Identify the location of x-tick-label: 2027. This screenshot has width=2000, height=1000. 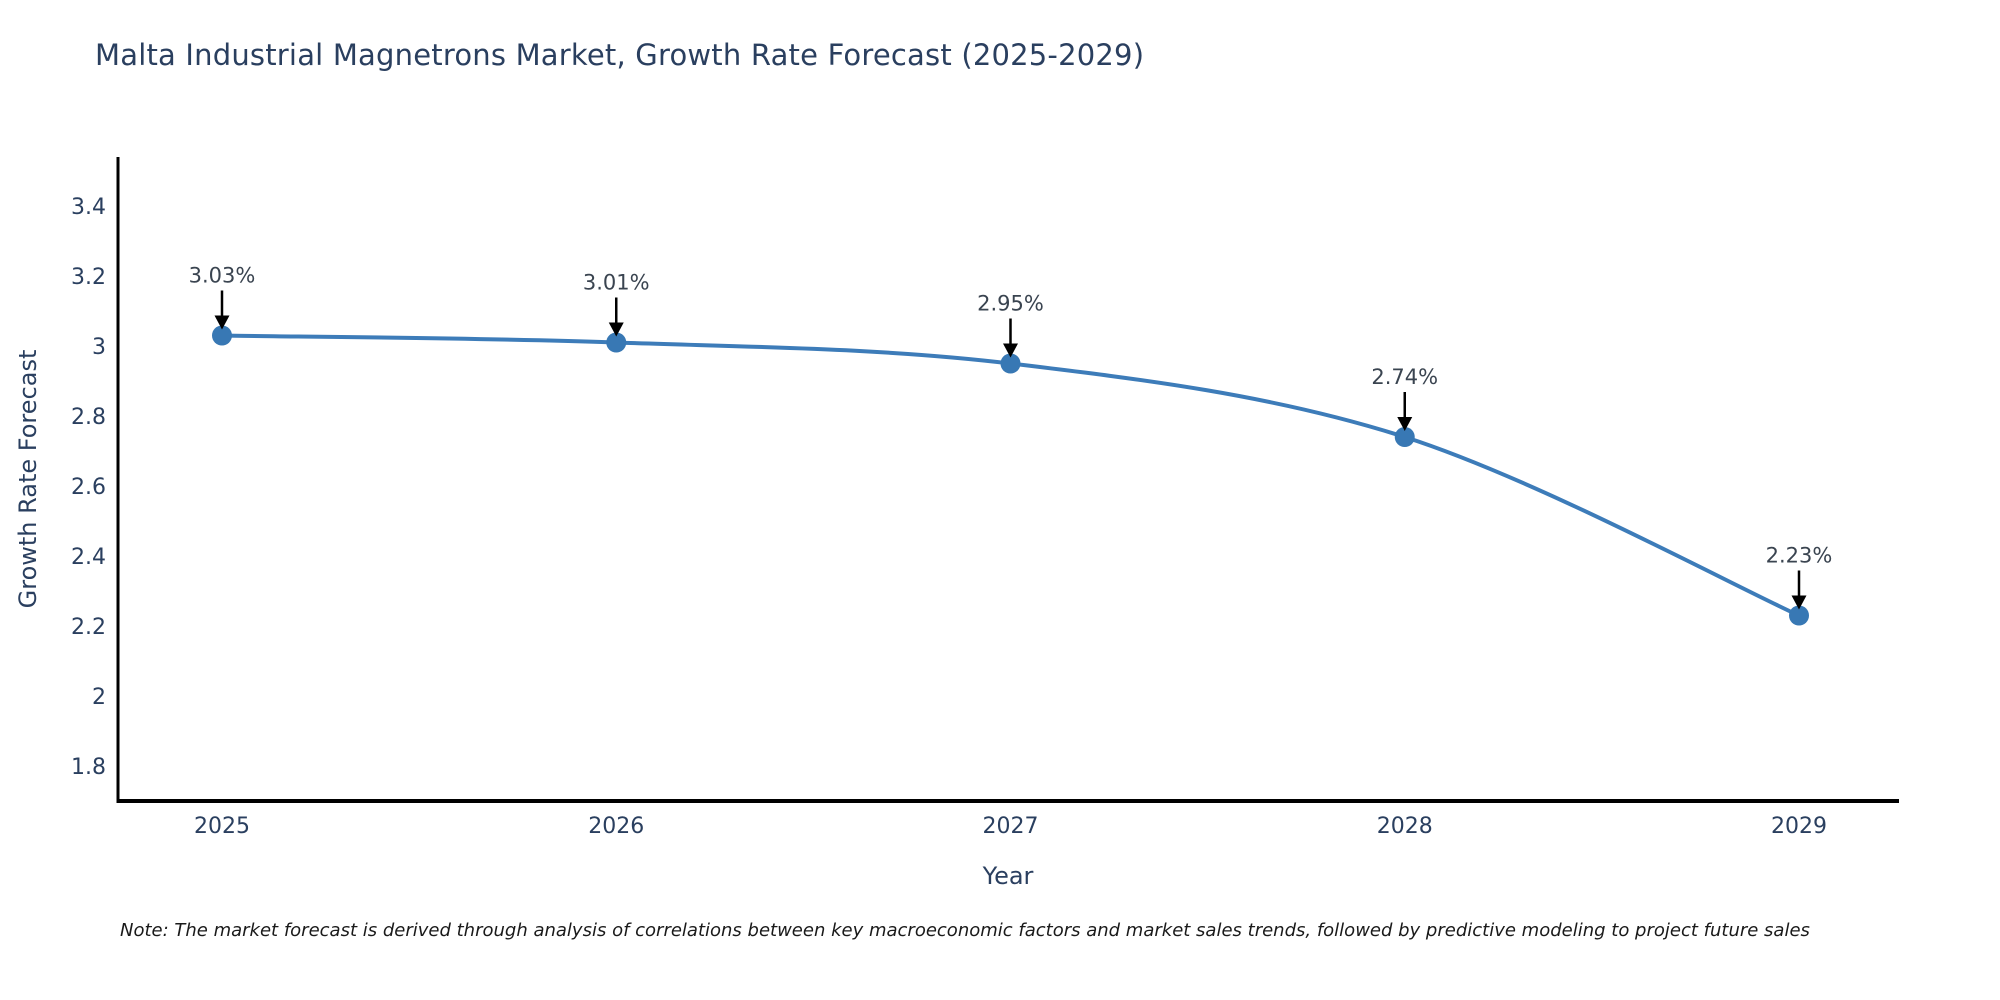
(1011, 826).